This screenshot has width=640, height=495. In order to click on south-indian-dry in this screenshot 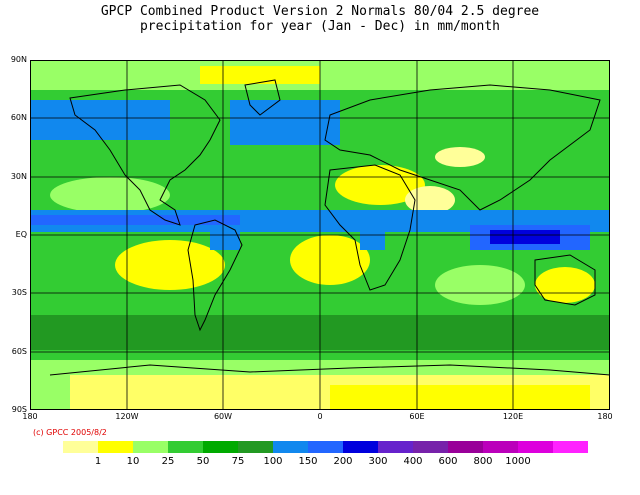, I will do `click(480, 285)`.